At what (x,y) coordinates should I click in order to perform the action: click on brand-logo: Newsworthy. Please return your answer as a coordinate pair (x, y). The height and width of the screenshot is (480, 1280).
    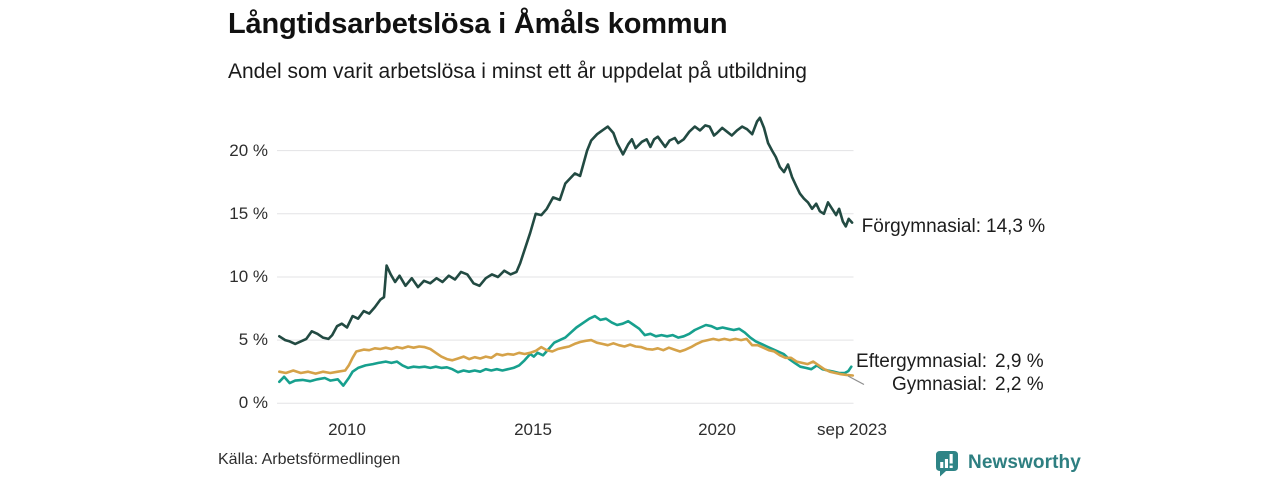
    Looking at the image, I should click on (1007, 463).